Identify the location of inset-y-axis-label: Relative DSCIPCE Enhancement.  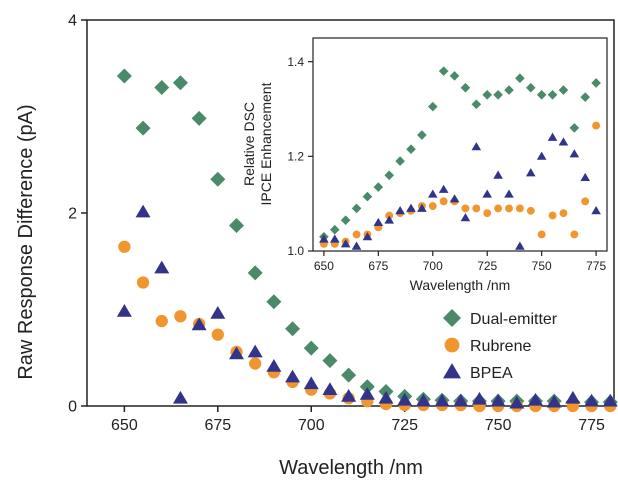
(257, 143).